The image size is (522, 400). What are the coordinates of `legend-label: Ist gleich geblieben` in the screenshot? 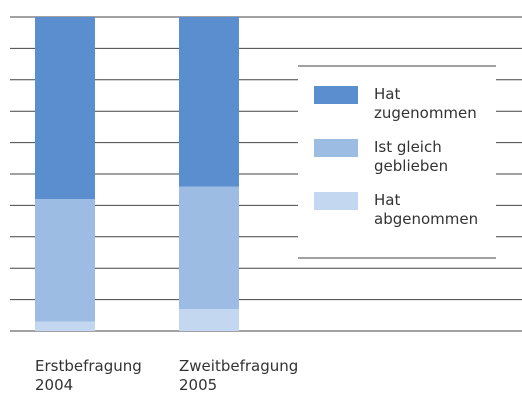 It's located at (411, 156).